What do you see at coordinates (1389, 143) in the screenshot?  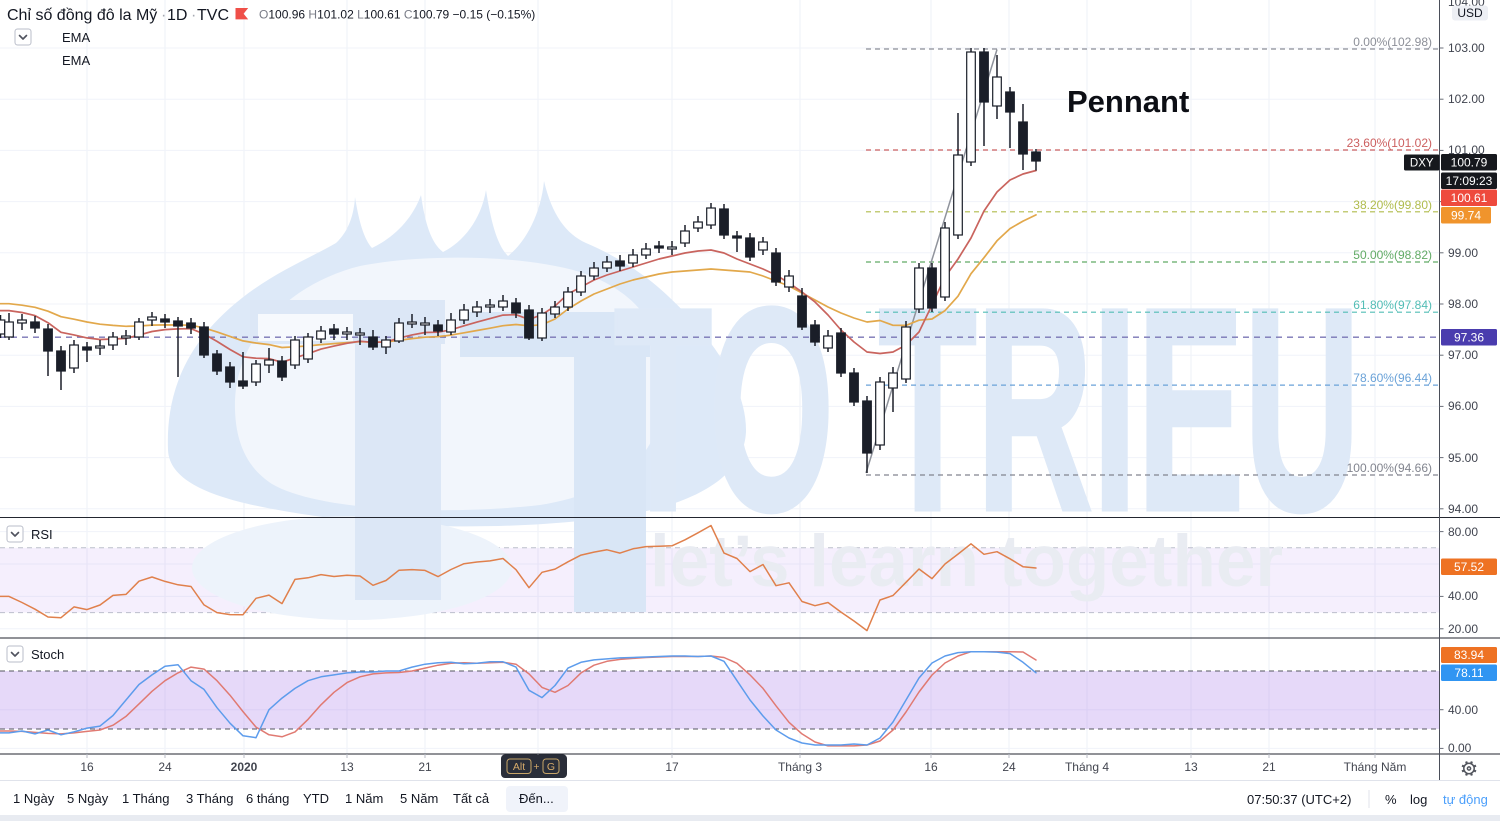 I see `svg-text: 23.60%(101.02)` at bounding box center [1389, 143].